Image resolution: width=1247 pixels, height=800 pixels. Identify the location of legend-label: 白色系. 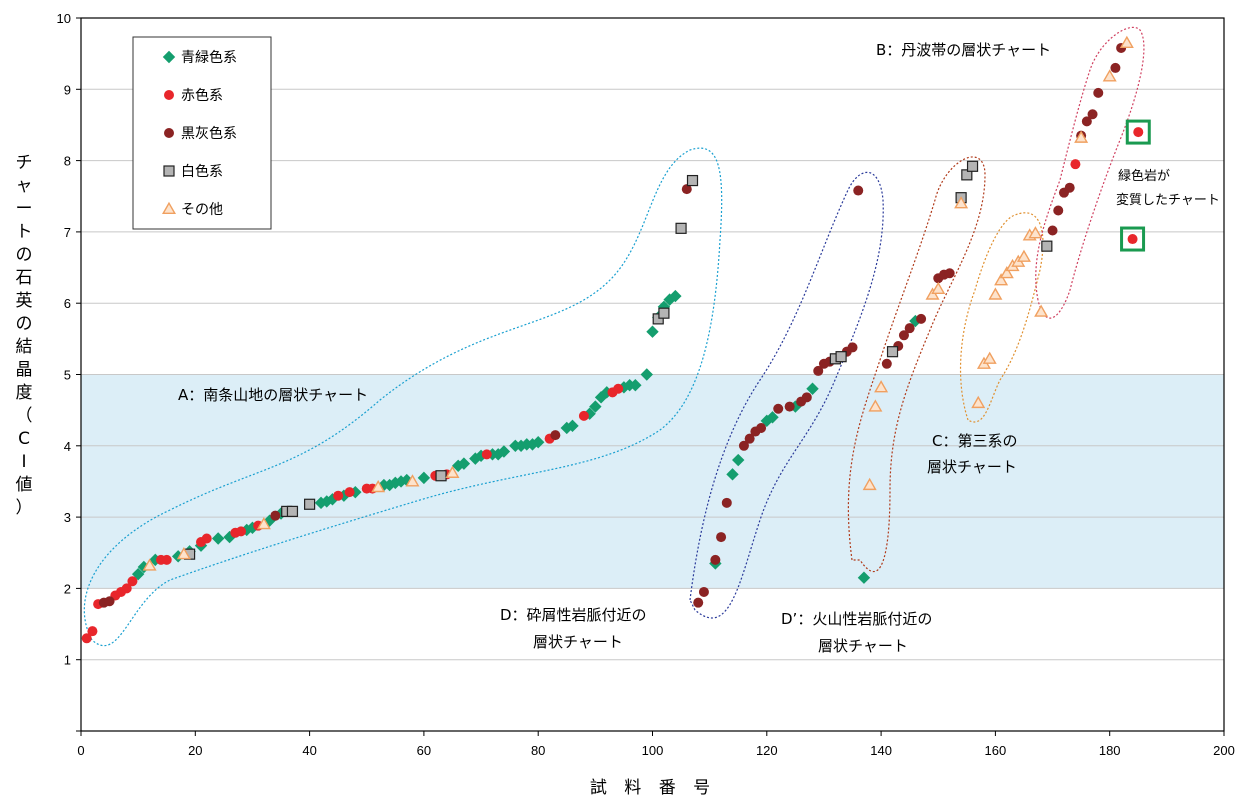
(202, 171).